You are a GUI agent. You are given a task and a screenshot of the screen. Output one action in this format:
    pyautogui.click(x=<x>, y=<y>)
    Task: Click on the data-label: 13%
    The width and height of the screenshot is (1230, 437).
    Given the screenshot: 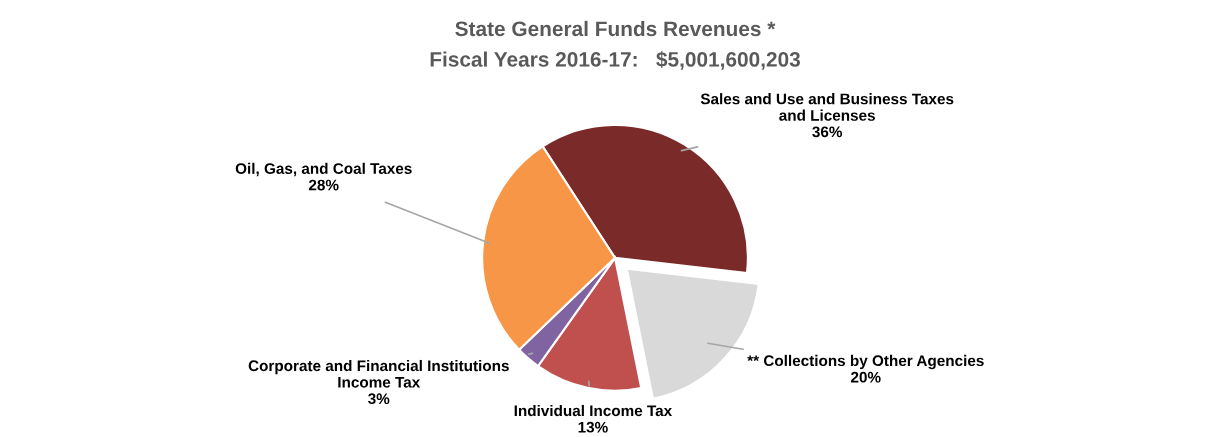 What is the action you would take?
    pyautogui.click(x=593, y=427)
    